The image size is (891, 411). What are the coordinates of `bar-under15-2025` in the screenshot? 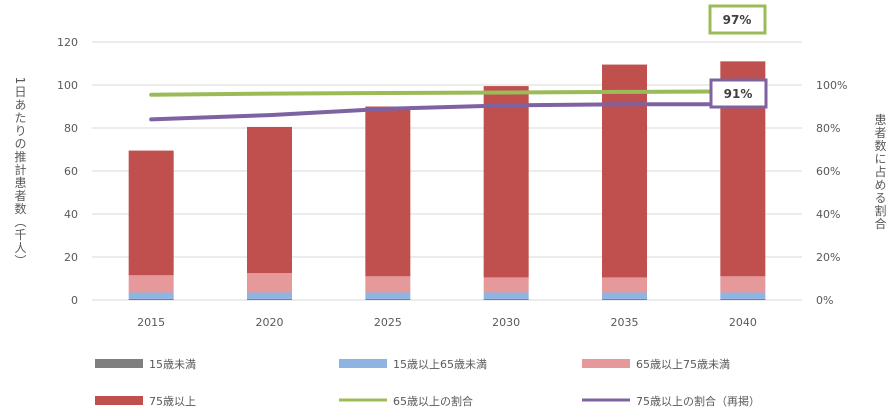 It's located at (388, 299).